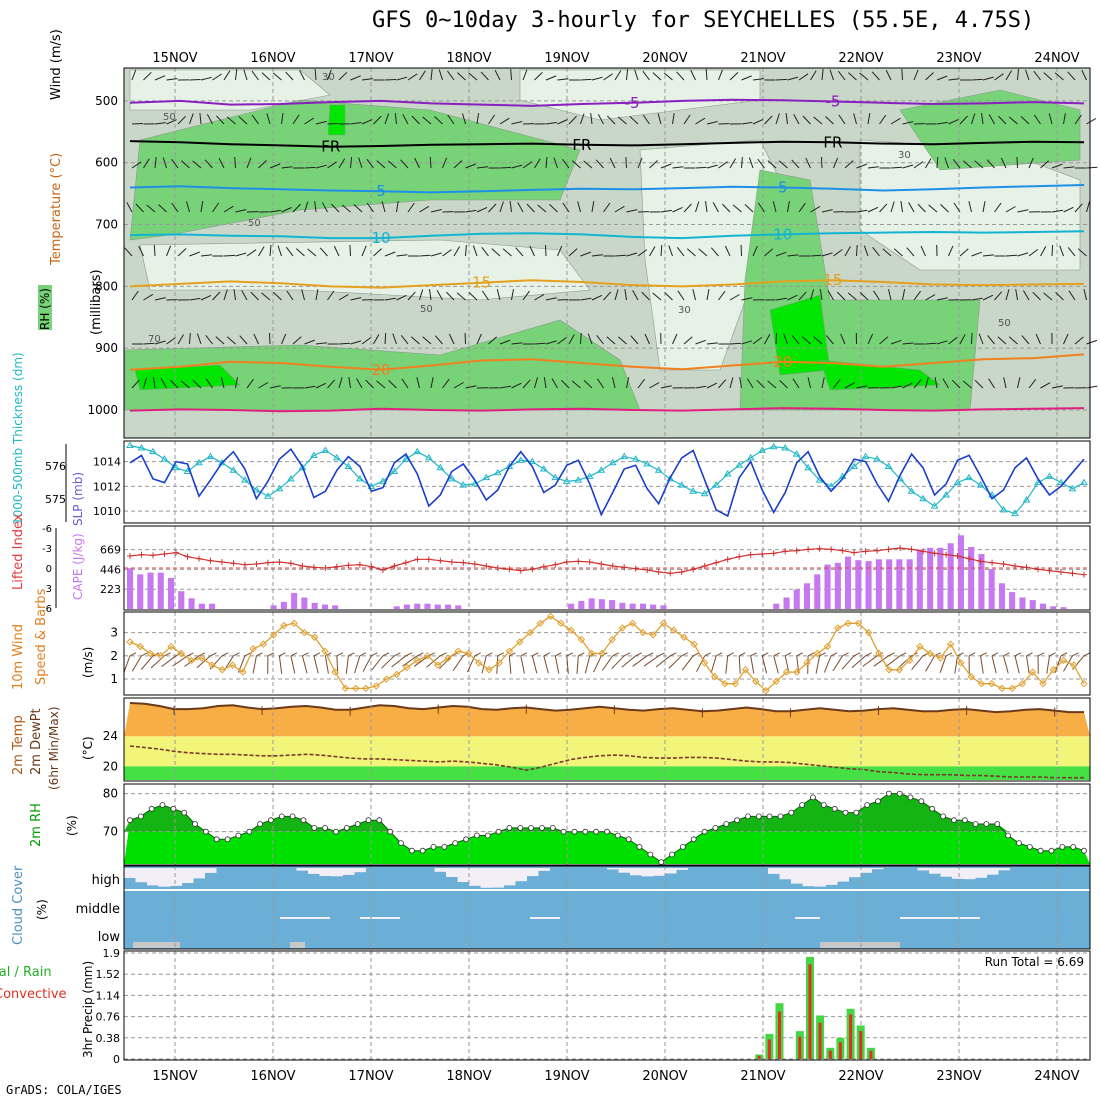 This screenshot has height=1104, width=1100. What do you see at coordinates (370, 1076) in the screenshot?
I see `date-label-bottom: 17NOV` at bounding box center [370, 1076].